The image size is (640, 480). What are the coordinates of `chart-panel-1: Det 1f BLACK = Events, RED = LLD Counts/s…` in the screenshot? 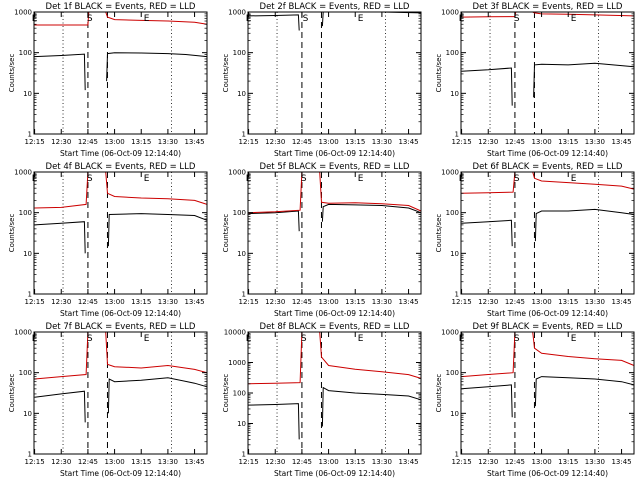 It's located at (108, 80).